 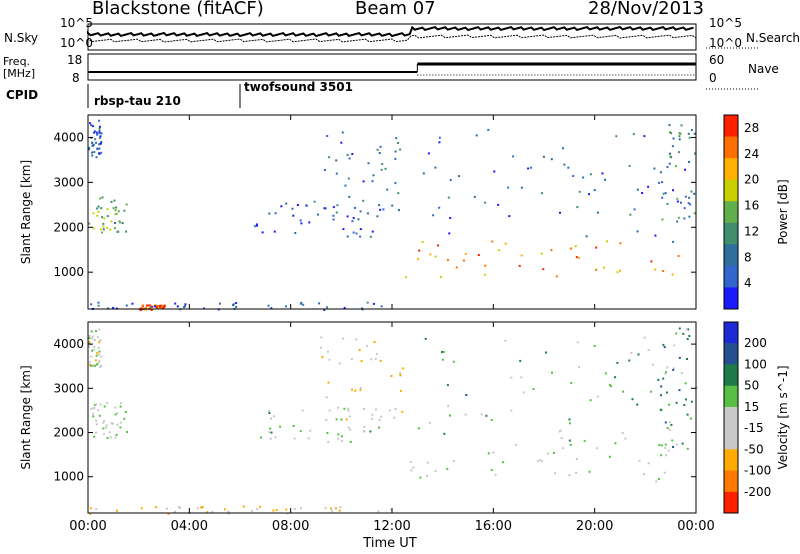 What do you see at coordinates (751, 154) in the screenshot?
I see `colorbar-tick-0-5: 24` at bounding box center [751, 154].